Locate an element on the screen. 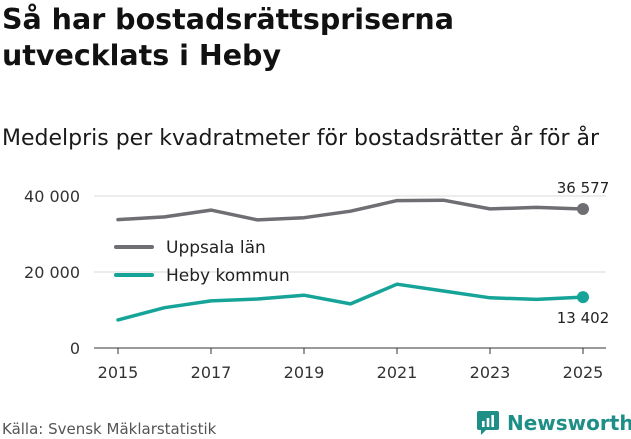 The image size is (631, 439). data-label-uppsala: 36 577 is located at coordinates (583, 188).